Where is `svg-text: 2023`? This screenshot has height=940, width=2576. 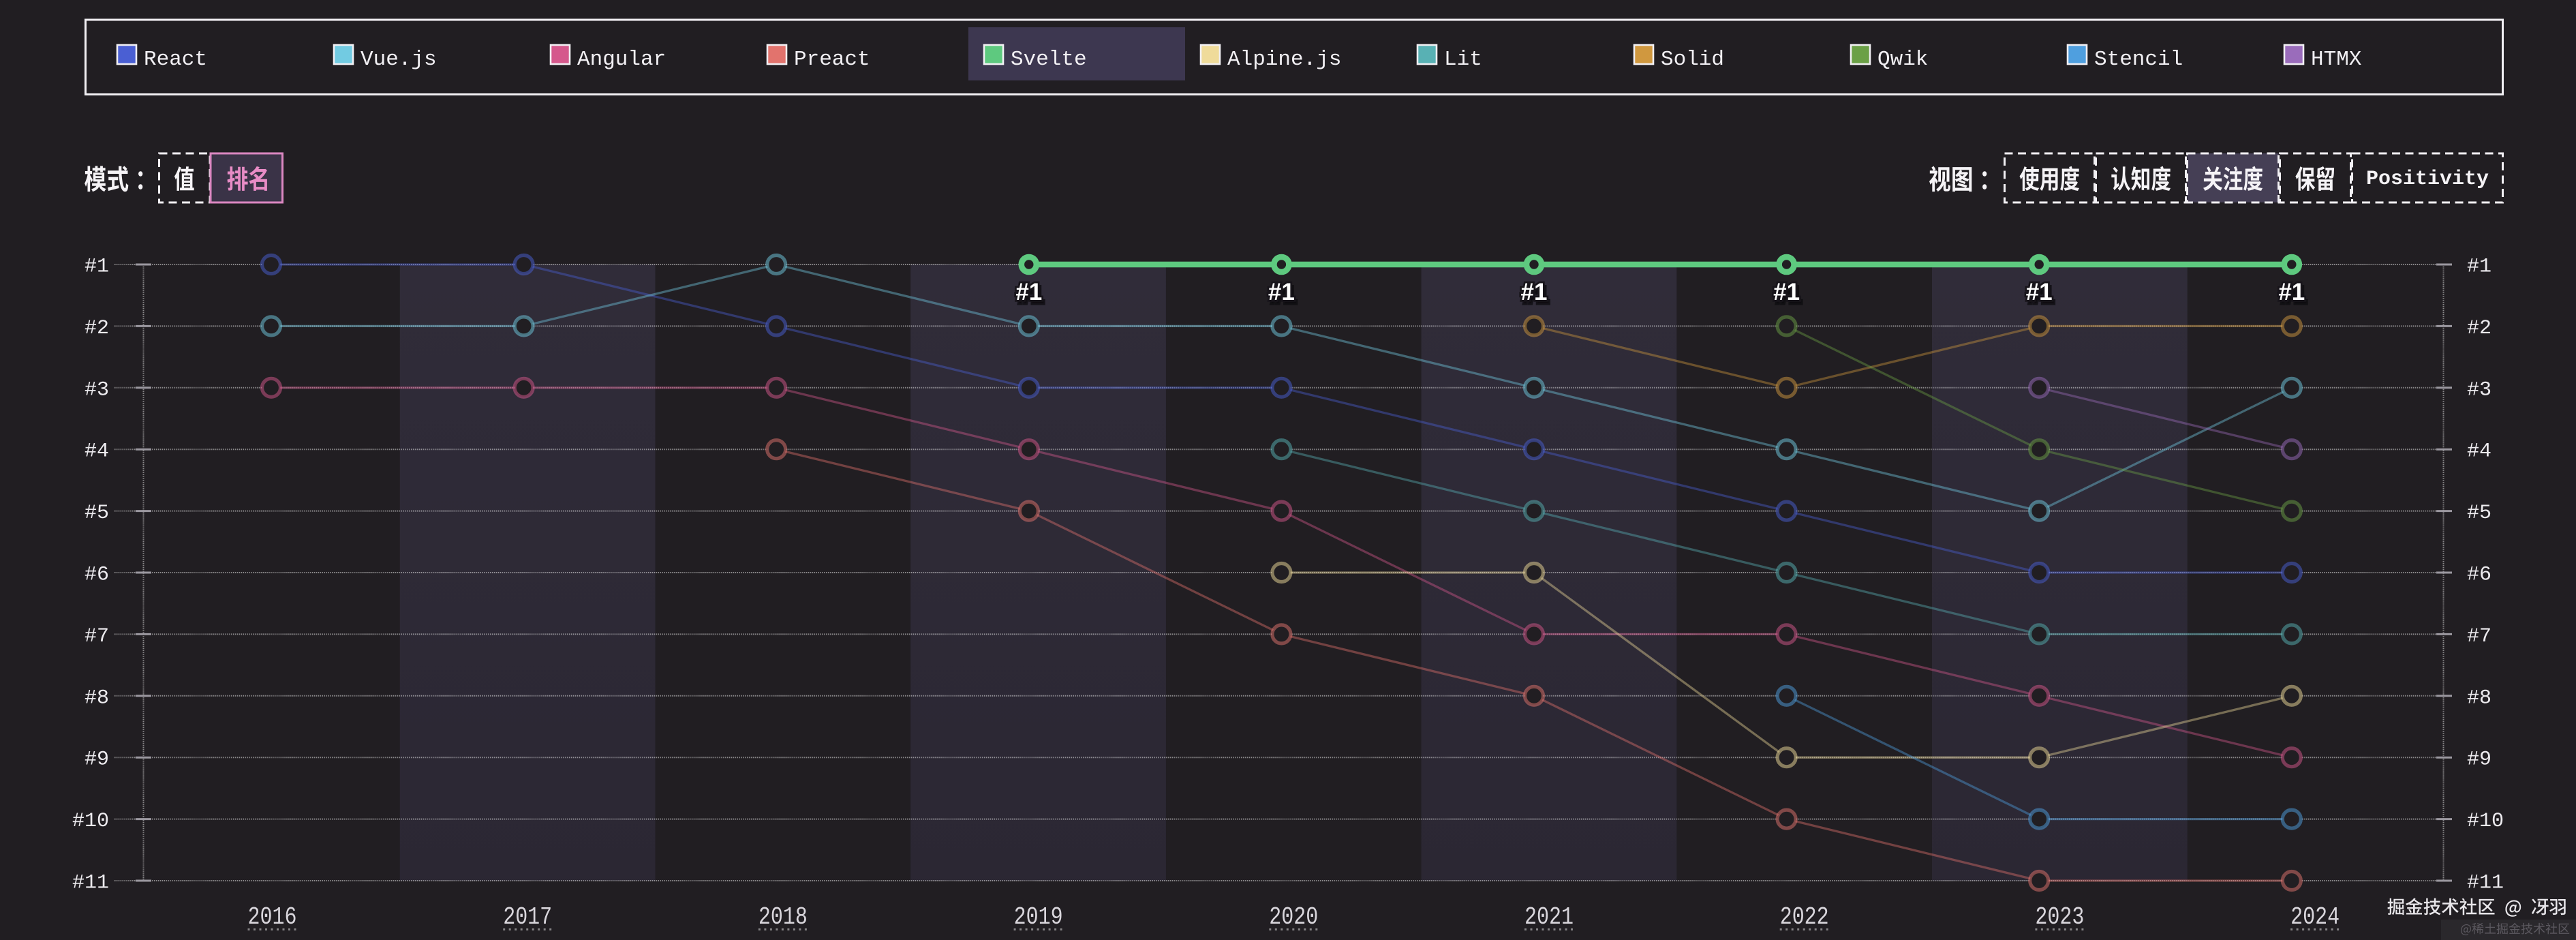
svg-text: 2023 is located at coordinates (2059, 917).